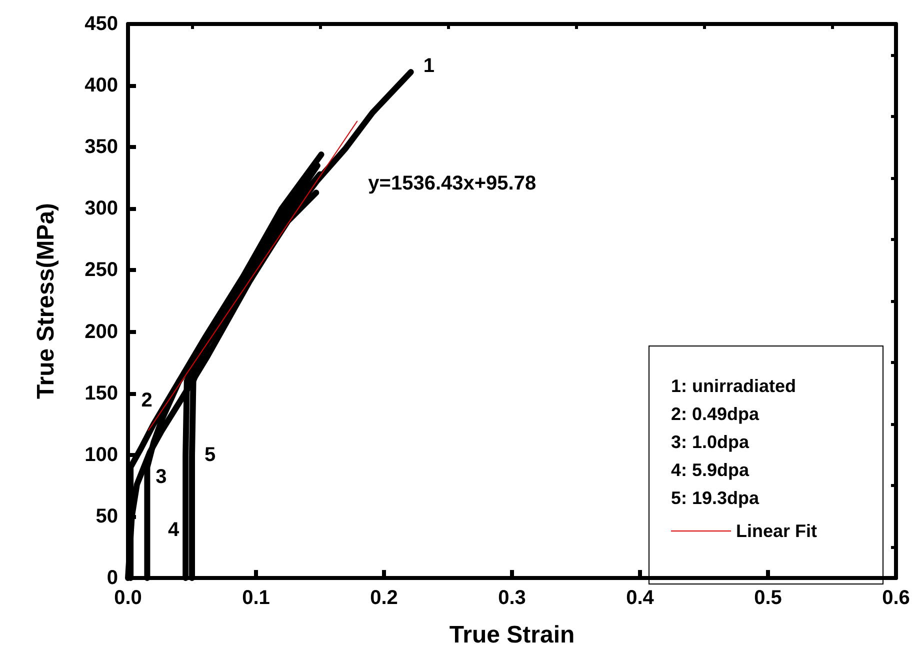 This screenshot has height=652, width=917. Describe the element at coordinates (128, 598) in the screenshot. I see `x-tick-label: 0.0` at that location.